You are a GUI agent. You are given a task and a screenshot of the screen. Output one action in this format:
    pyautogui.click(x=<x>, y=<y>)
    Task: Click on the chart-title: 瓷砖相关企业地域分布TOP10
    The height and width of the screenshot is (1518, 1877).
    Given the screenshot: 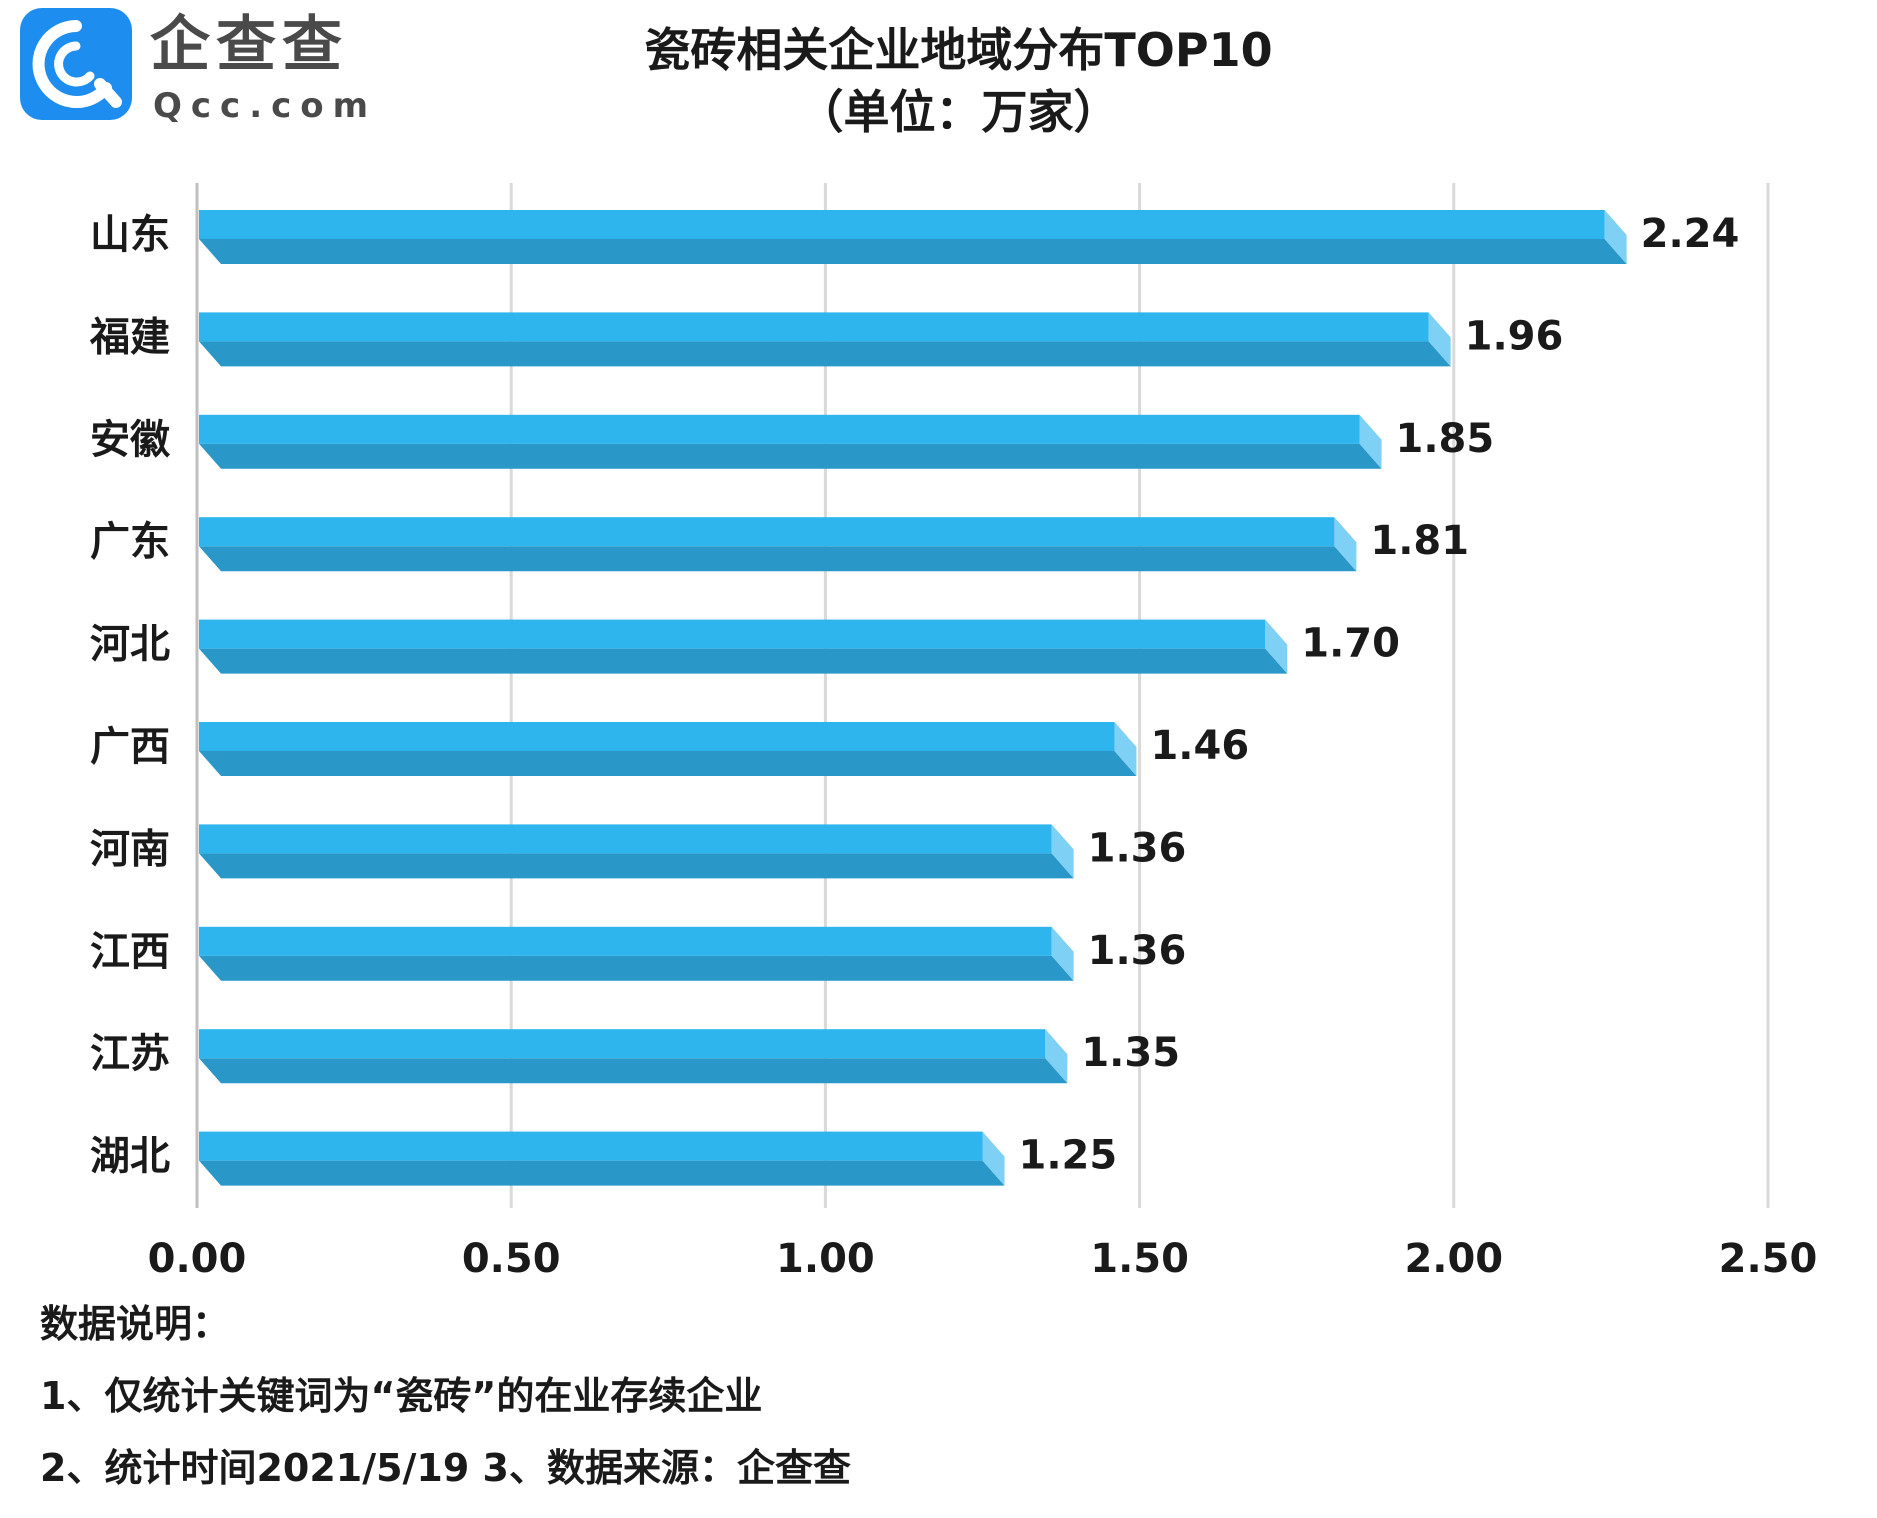 What is the action you would take?
    pyautogui.click(x=958, y=50)
    